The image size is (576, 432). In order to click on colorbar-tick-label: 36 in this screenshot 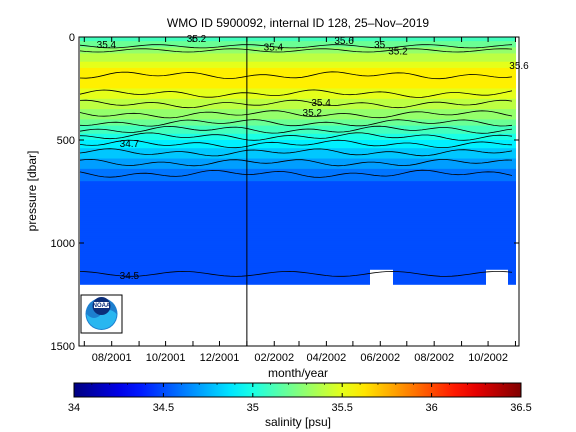, I will do `click(431, 408)`.